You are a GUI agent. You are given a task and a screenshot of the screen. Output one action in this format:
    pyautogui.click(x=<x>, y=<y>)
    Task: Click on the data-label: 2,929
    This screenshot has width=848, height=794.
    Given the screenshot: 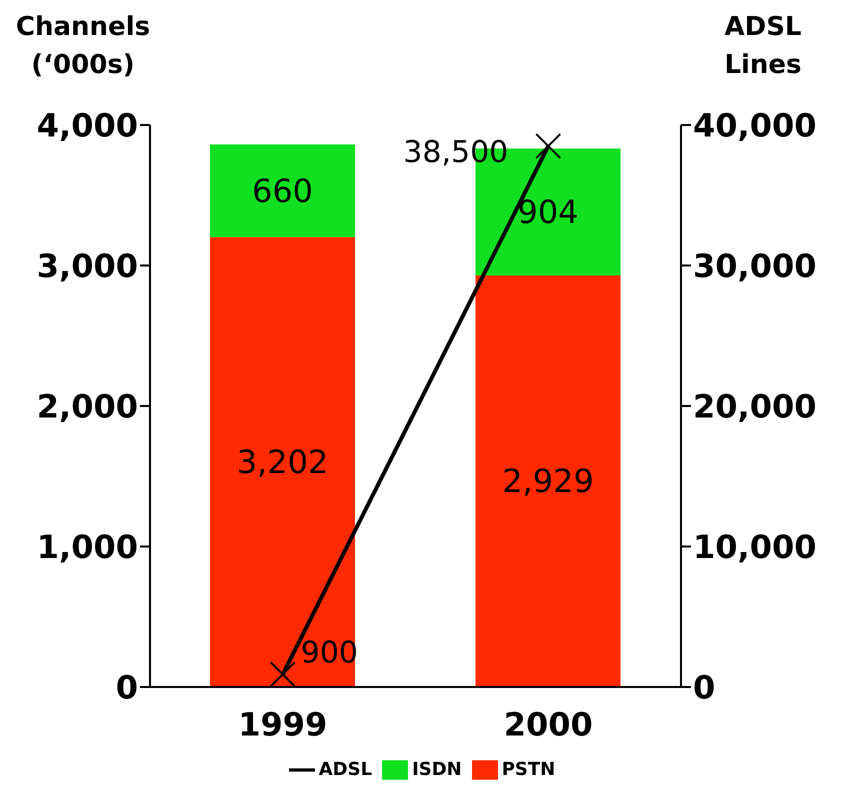 What is the action you would take?
    pyautogui.click(x=548, y=481)
    